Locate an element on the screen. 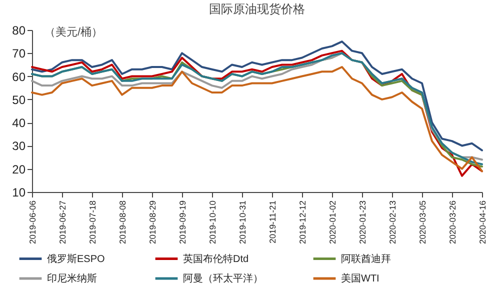 This screenshot has height=298, width=500. y-tick-label: 50 is located at coordinates (19, 99).